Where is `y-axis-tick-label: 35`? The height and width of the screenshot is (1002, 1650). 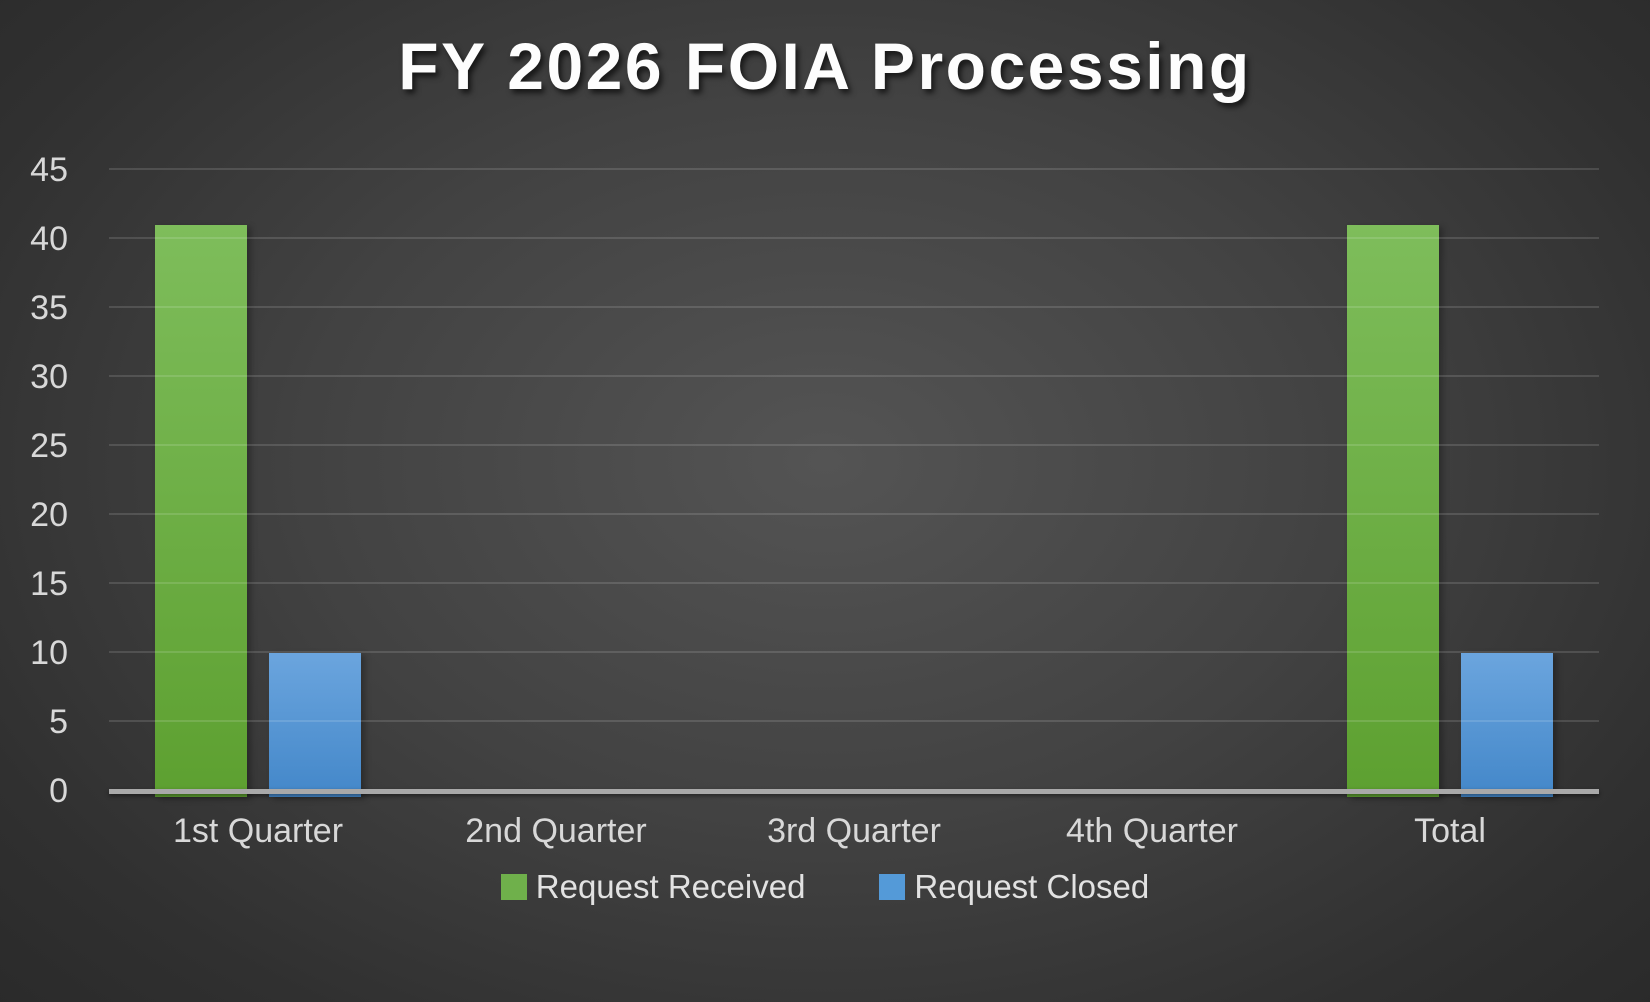
y-axis-tick-label: 35 is located at coordinates (49, 308).